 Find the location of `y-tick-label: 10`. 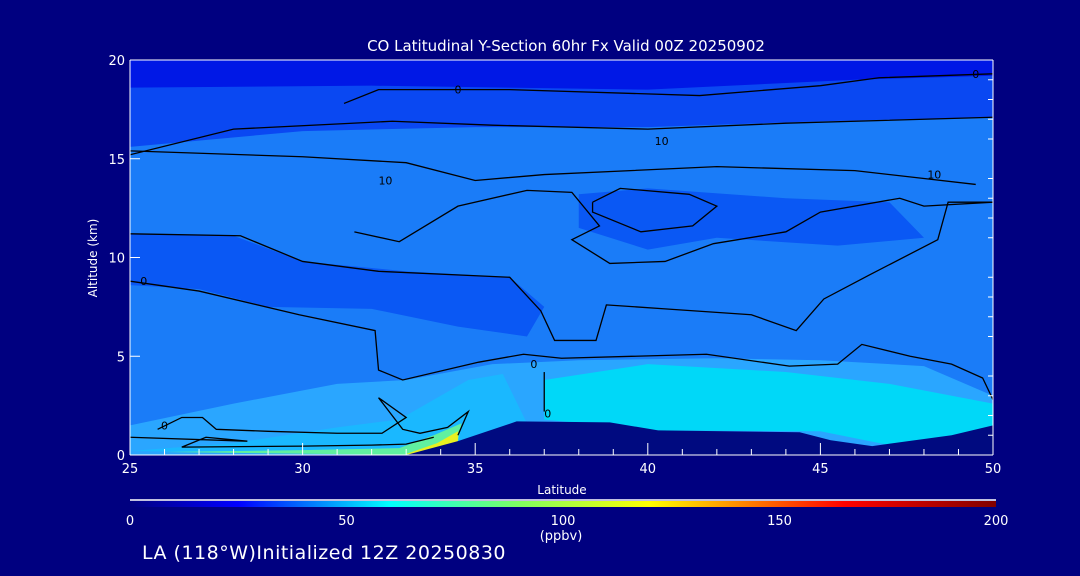

y-tick-label: 10 is located at coordinates (116, 259).